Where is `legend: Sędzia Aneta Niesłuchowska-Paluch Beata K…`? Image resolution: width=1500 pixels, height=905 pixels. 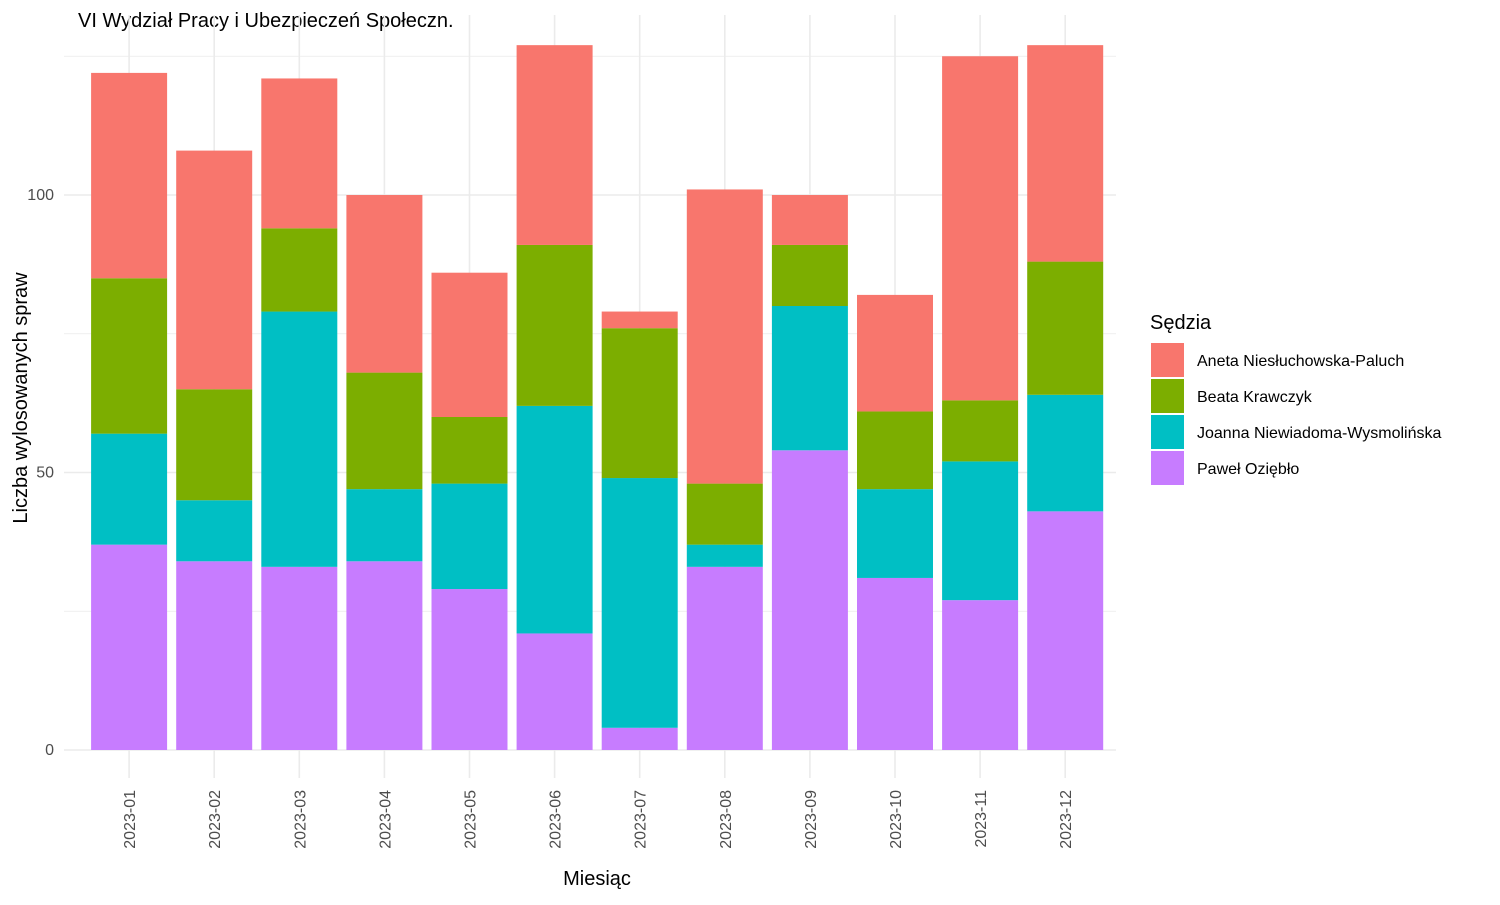 legend: Sędzia Aneta Niesłuchowska-Paluch Beata K… is located at coordinates (1296, 398).